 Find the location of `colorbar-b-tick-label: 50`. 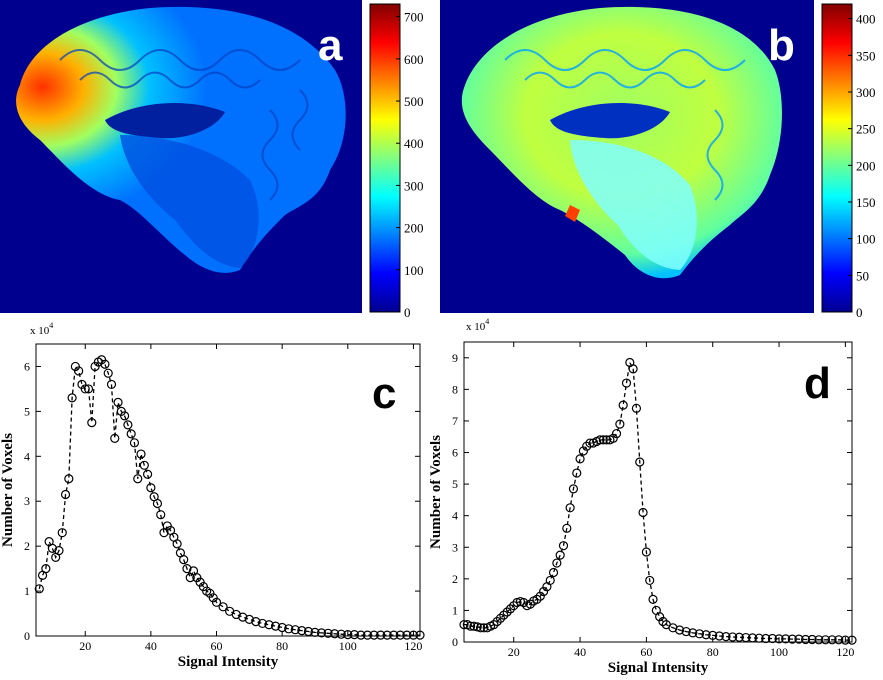

colorbar-b-tick-label: 50 is located at coordinates (862, 275).